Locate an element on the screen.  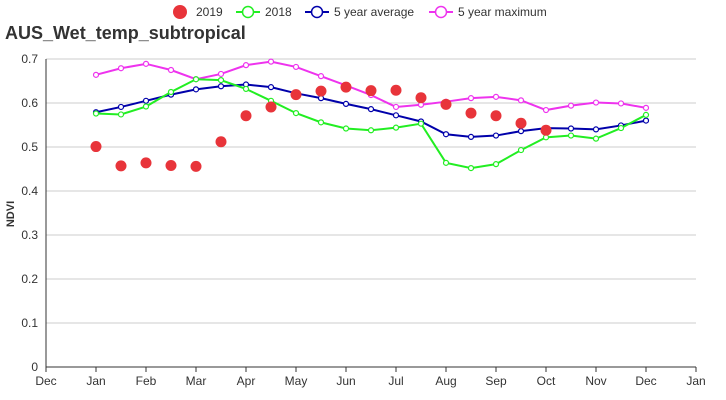
x-tick-label: Jul is located at coordinates (395, 381).